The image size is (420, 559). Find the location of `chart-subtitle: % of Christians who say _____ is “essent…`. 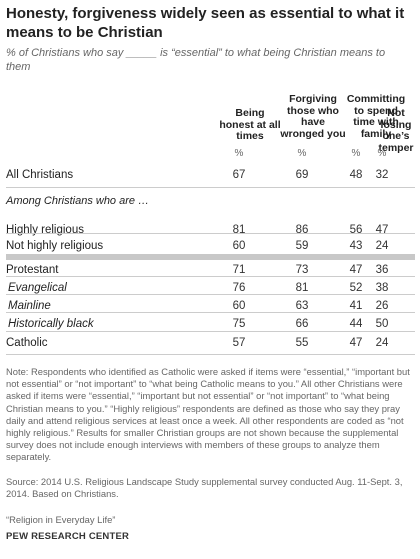

chart-subtitle: % of Christians who say _____ is “essent… is located at coordinates (196, 60).